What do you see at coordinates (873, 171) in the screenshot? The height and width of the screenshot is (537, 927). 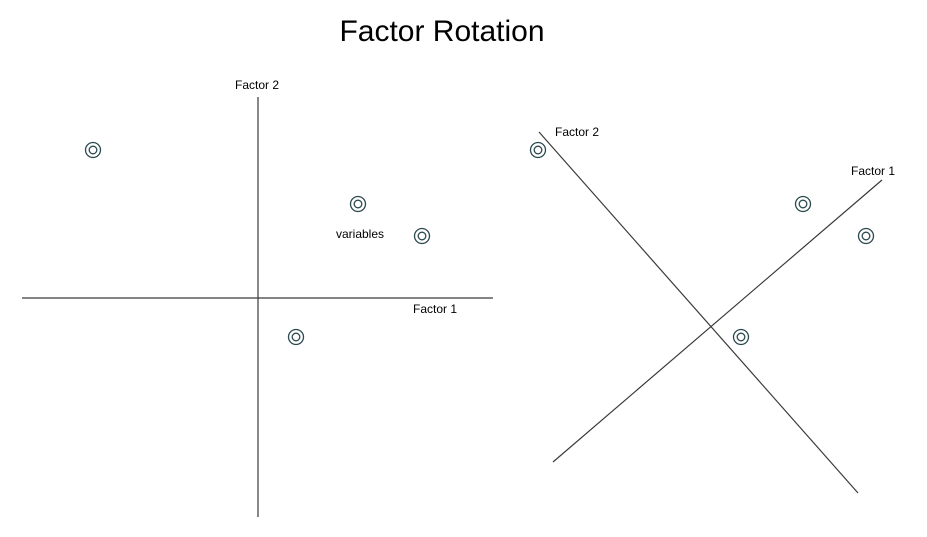 I see `right-factor-1-label: Factor 1` at bounding box center [873, 171].